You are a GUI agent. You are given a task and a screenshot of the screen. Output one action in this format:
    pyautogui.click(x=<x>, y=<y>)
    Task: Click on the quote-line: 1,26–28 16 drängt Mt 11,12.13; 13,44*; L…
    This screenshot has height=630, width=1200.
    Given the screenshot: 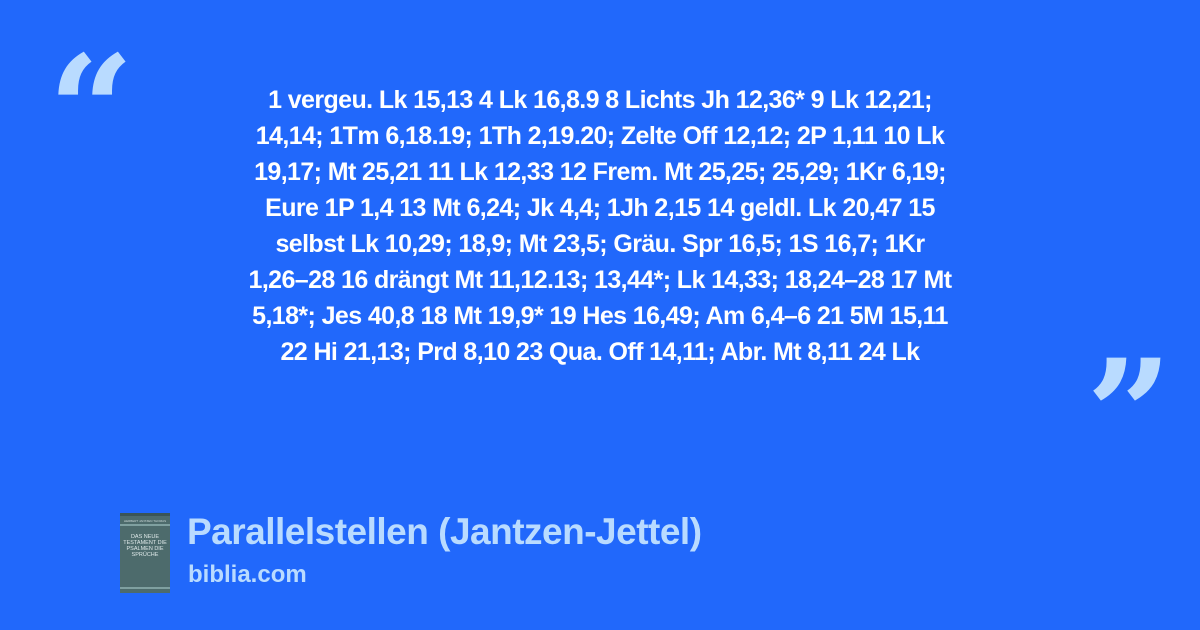 What is the action you would take?
    pyautogui.click(x=600, y=280)
    